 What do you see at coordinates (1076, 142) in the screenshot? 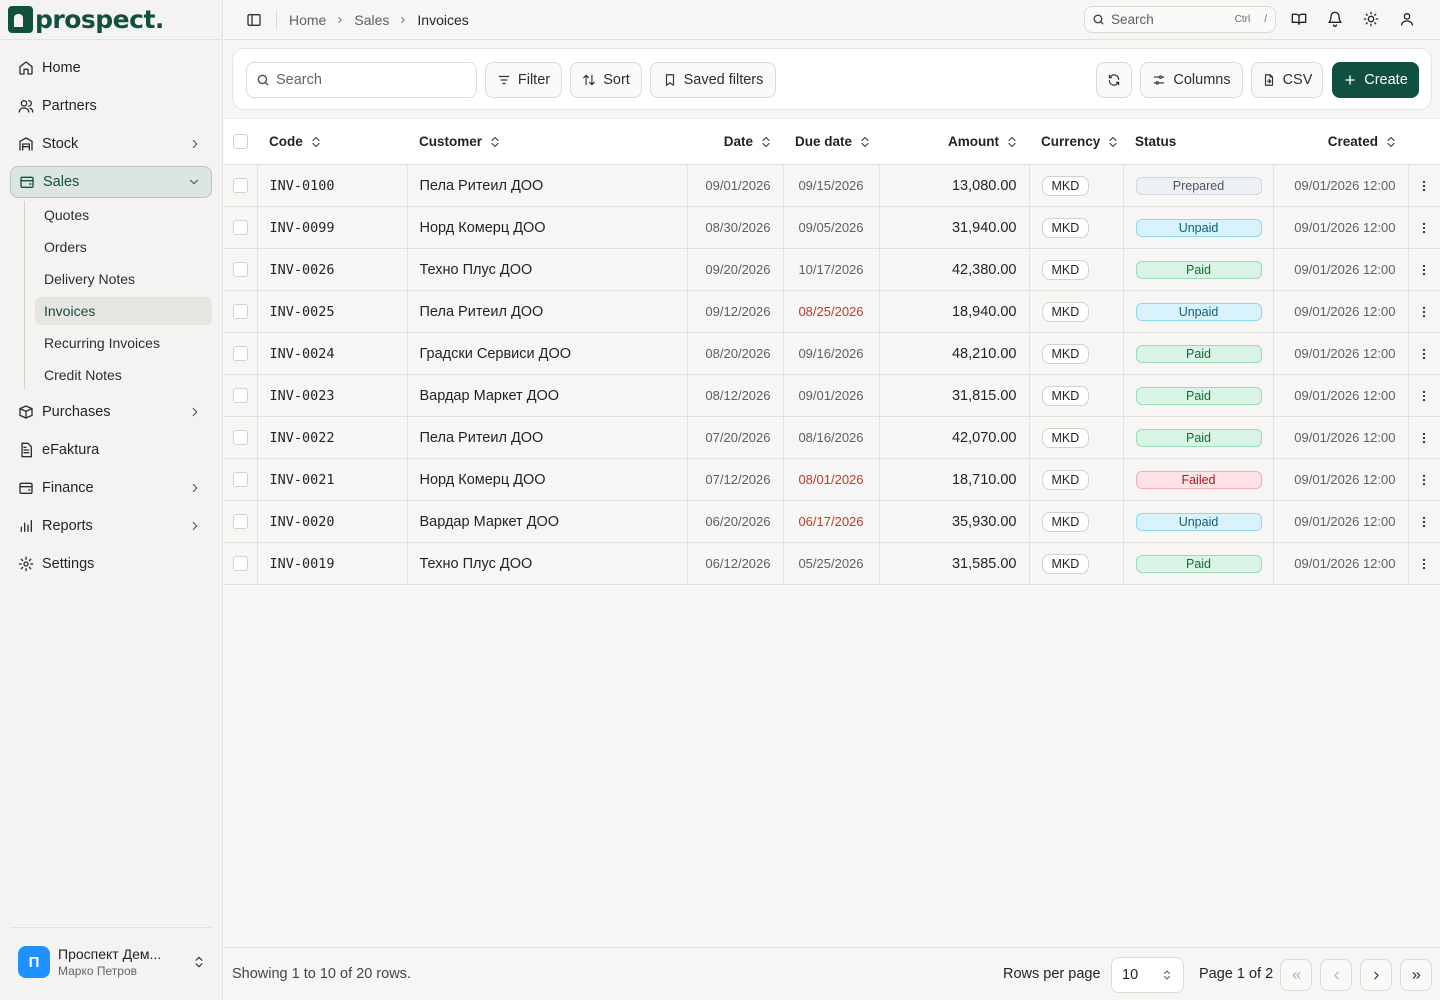
I see `column-header-currency: Currency` at bounding box center [1076, 142].